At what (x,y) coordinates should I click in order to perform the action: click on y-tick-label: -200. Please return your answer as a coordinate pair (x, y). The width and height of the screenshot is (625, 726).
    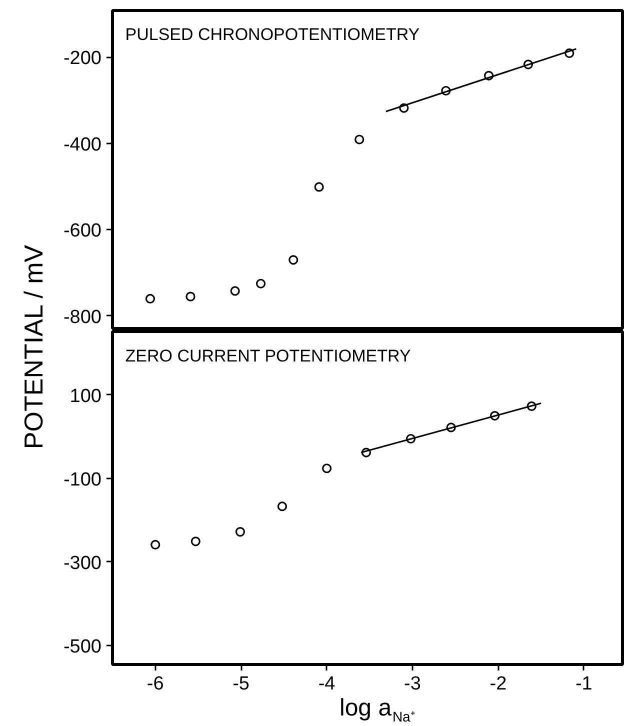
    Looking at the image, I should click on (82, 59).